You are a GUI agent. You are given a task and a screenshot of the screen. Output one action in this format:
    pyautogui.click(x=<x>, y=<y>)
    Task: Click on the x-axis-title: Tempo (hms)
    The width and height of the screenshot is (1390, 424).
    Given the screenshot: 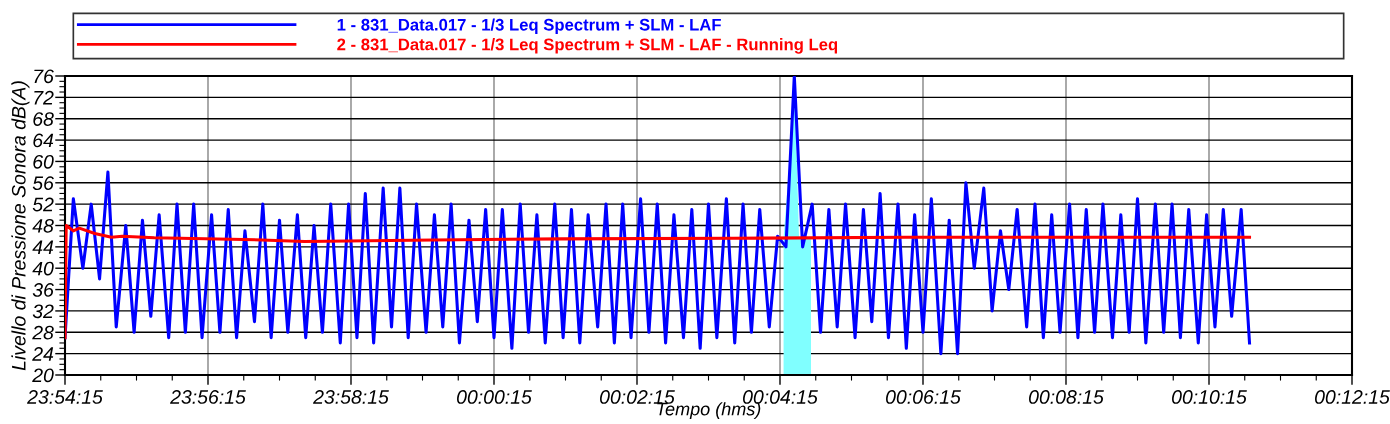 What is the action you would take?
    pyautogui.click(x=709, y=410)
    